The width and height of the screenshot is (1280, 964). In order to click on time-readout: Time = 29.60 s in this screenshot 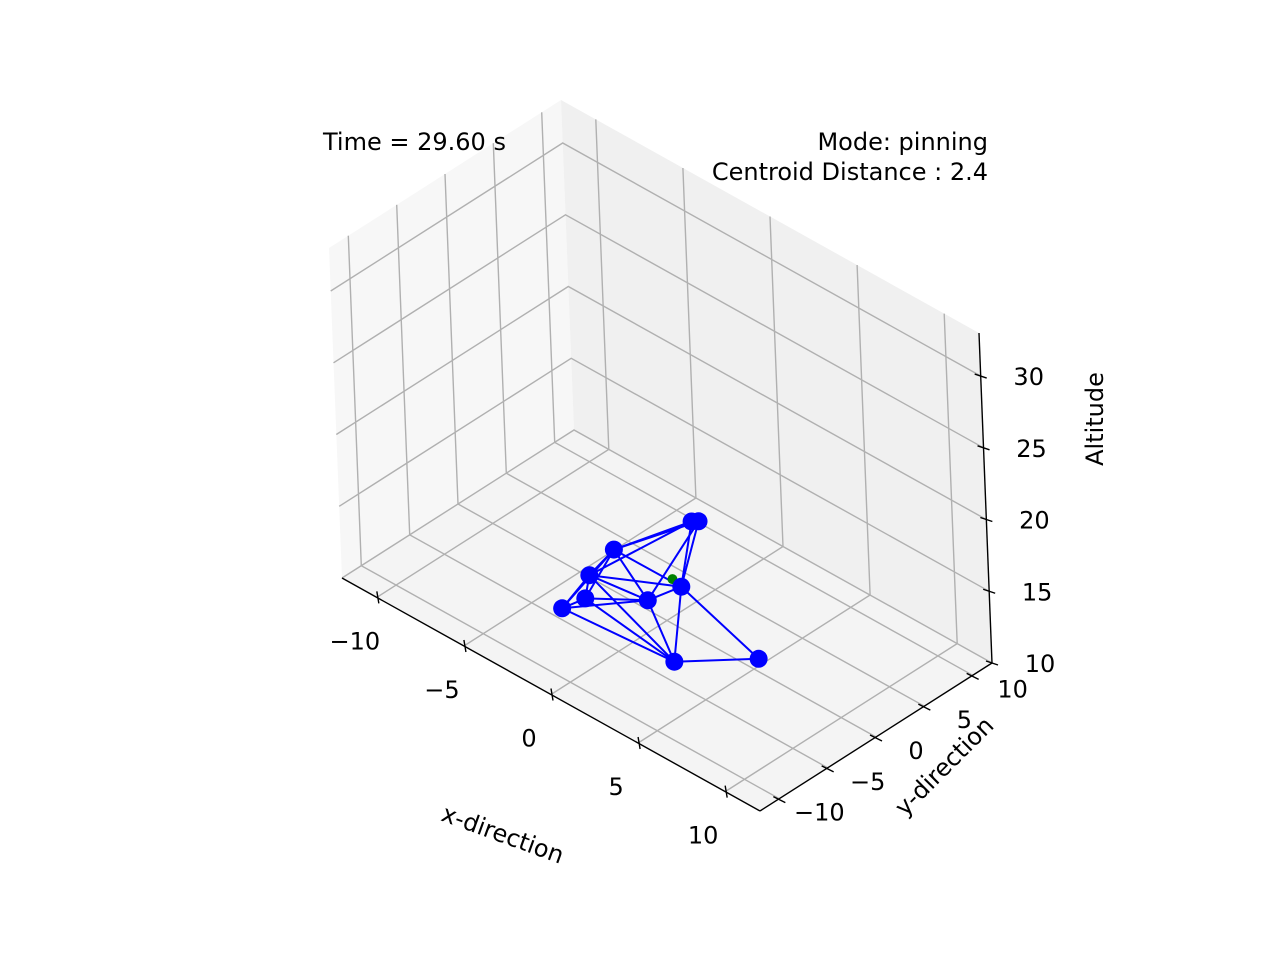, I will do `click(414, 142)`.